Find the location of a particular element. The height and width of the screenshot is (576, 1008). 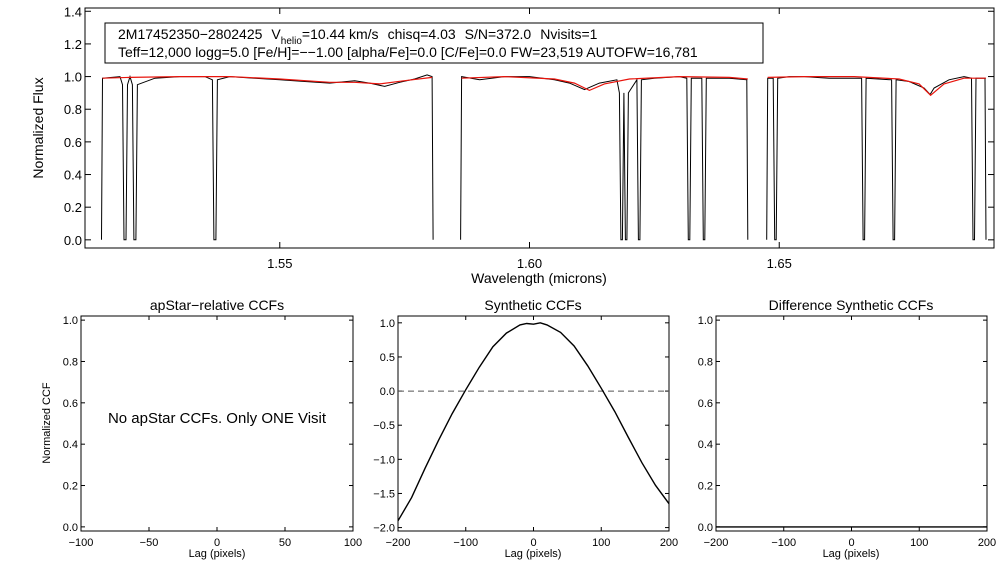

synthetic-ccf-title: Synthetic CCFs is located at coordinates (532, 305).